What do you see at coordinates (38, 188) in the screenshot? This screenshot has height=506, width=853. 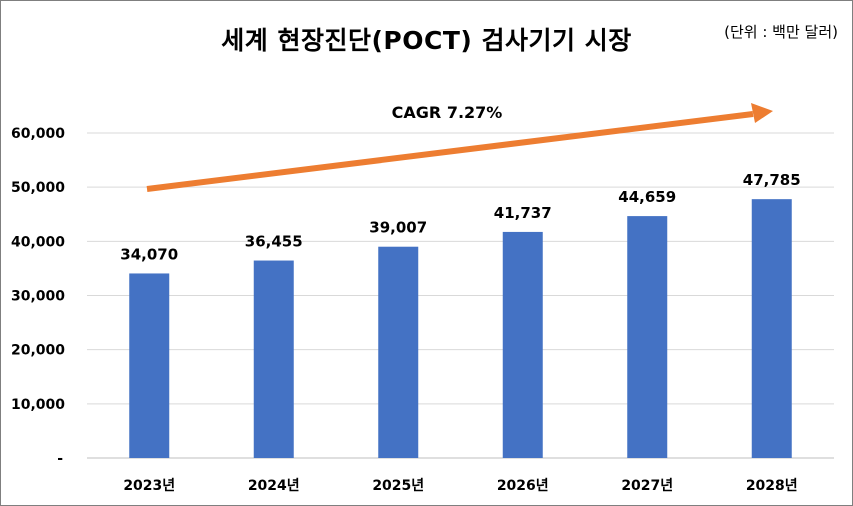 I see `y-tick-label: 50,000` at bounding box center [38, 188].